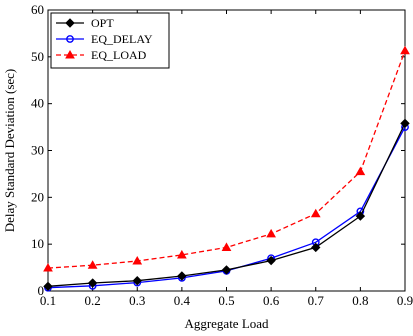  I want to click on legend-marker-eq-delay, so click(70, 39).